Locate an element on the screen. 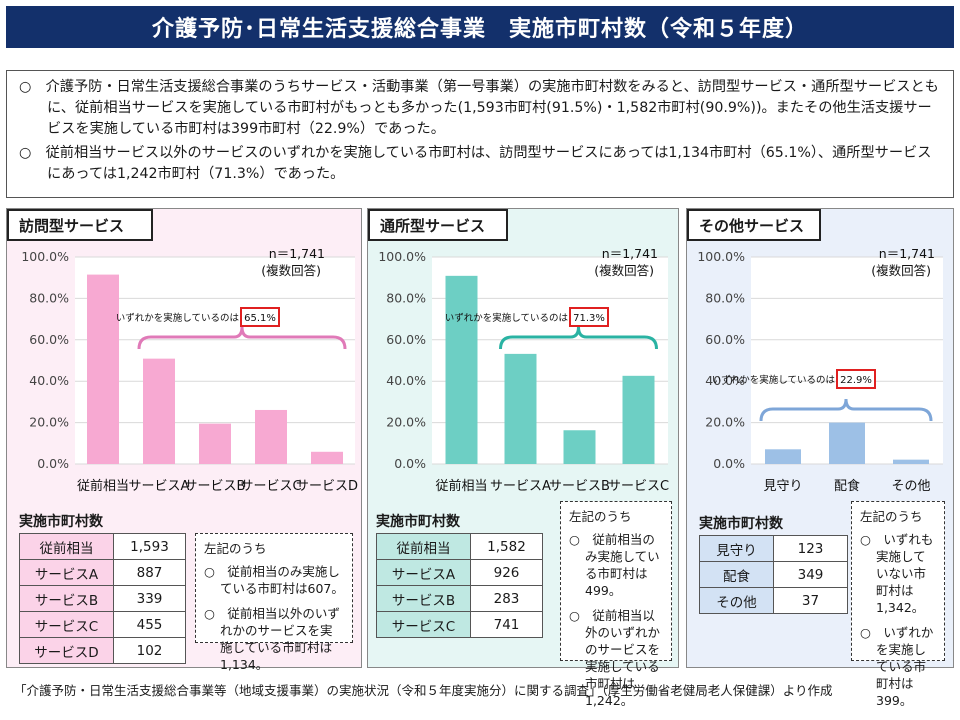 The height and width of the screenshot is (720, 960). page-title: 介護予防･日常生活支援総合事業 実施市町村数（令和５年度） is located at coordinates (480, 27).